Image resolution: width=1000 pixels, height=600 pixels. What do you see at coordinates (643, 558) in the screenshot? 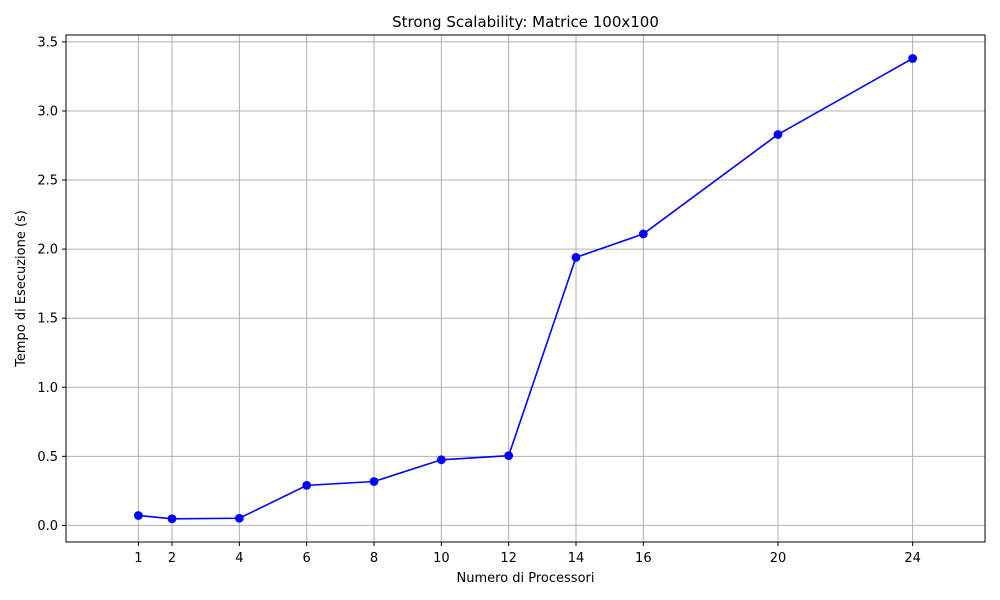
I see `x-tick-label: 16` at bounding box center [643, 558].